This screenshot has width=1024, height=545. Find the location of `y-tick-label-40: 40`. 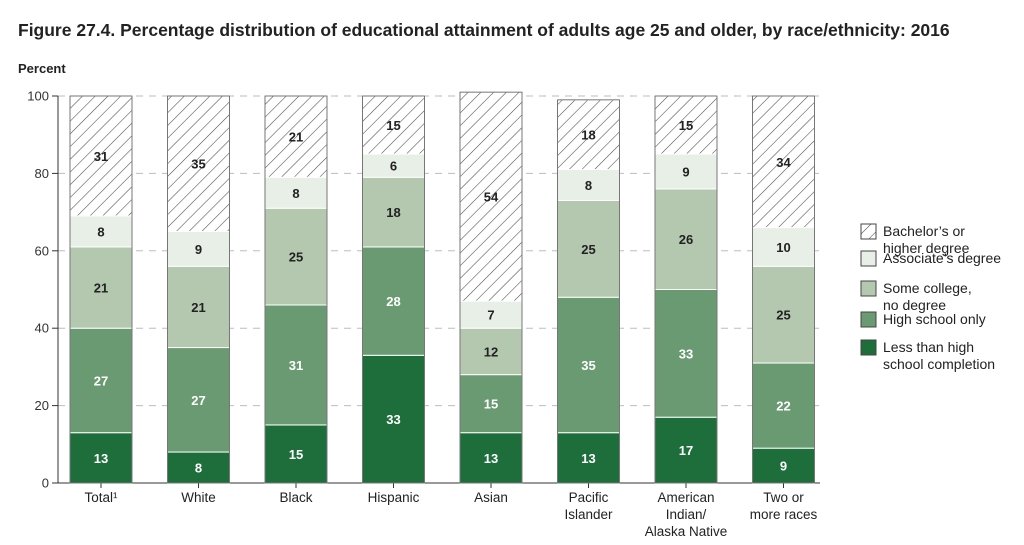

y-tick-label-40: 40 is located at coordinates (42, 328).